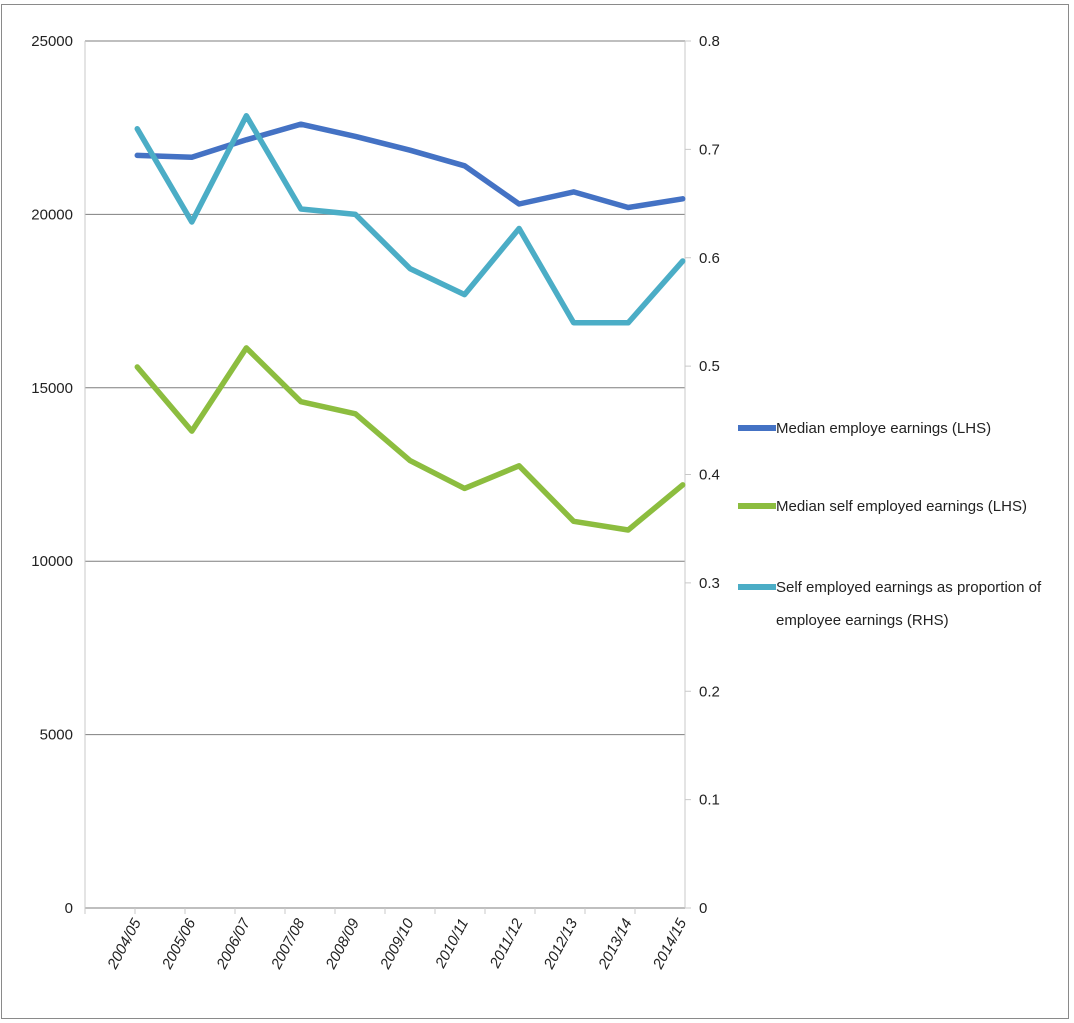 The width and height of the screenshot is (1074, 1023). I want to click on right-tick-label: 0.8, so click(709, 41).